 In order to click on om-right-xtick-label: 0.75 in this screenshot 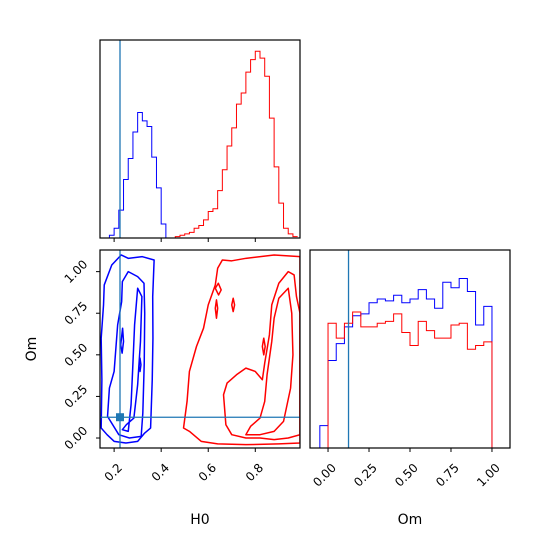, I will do `click(447, 475)`.